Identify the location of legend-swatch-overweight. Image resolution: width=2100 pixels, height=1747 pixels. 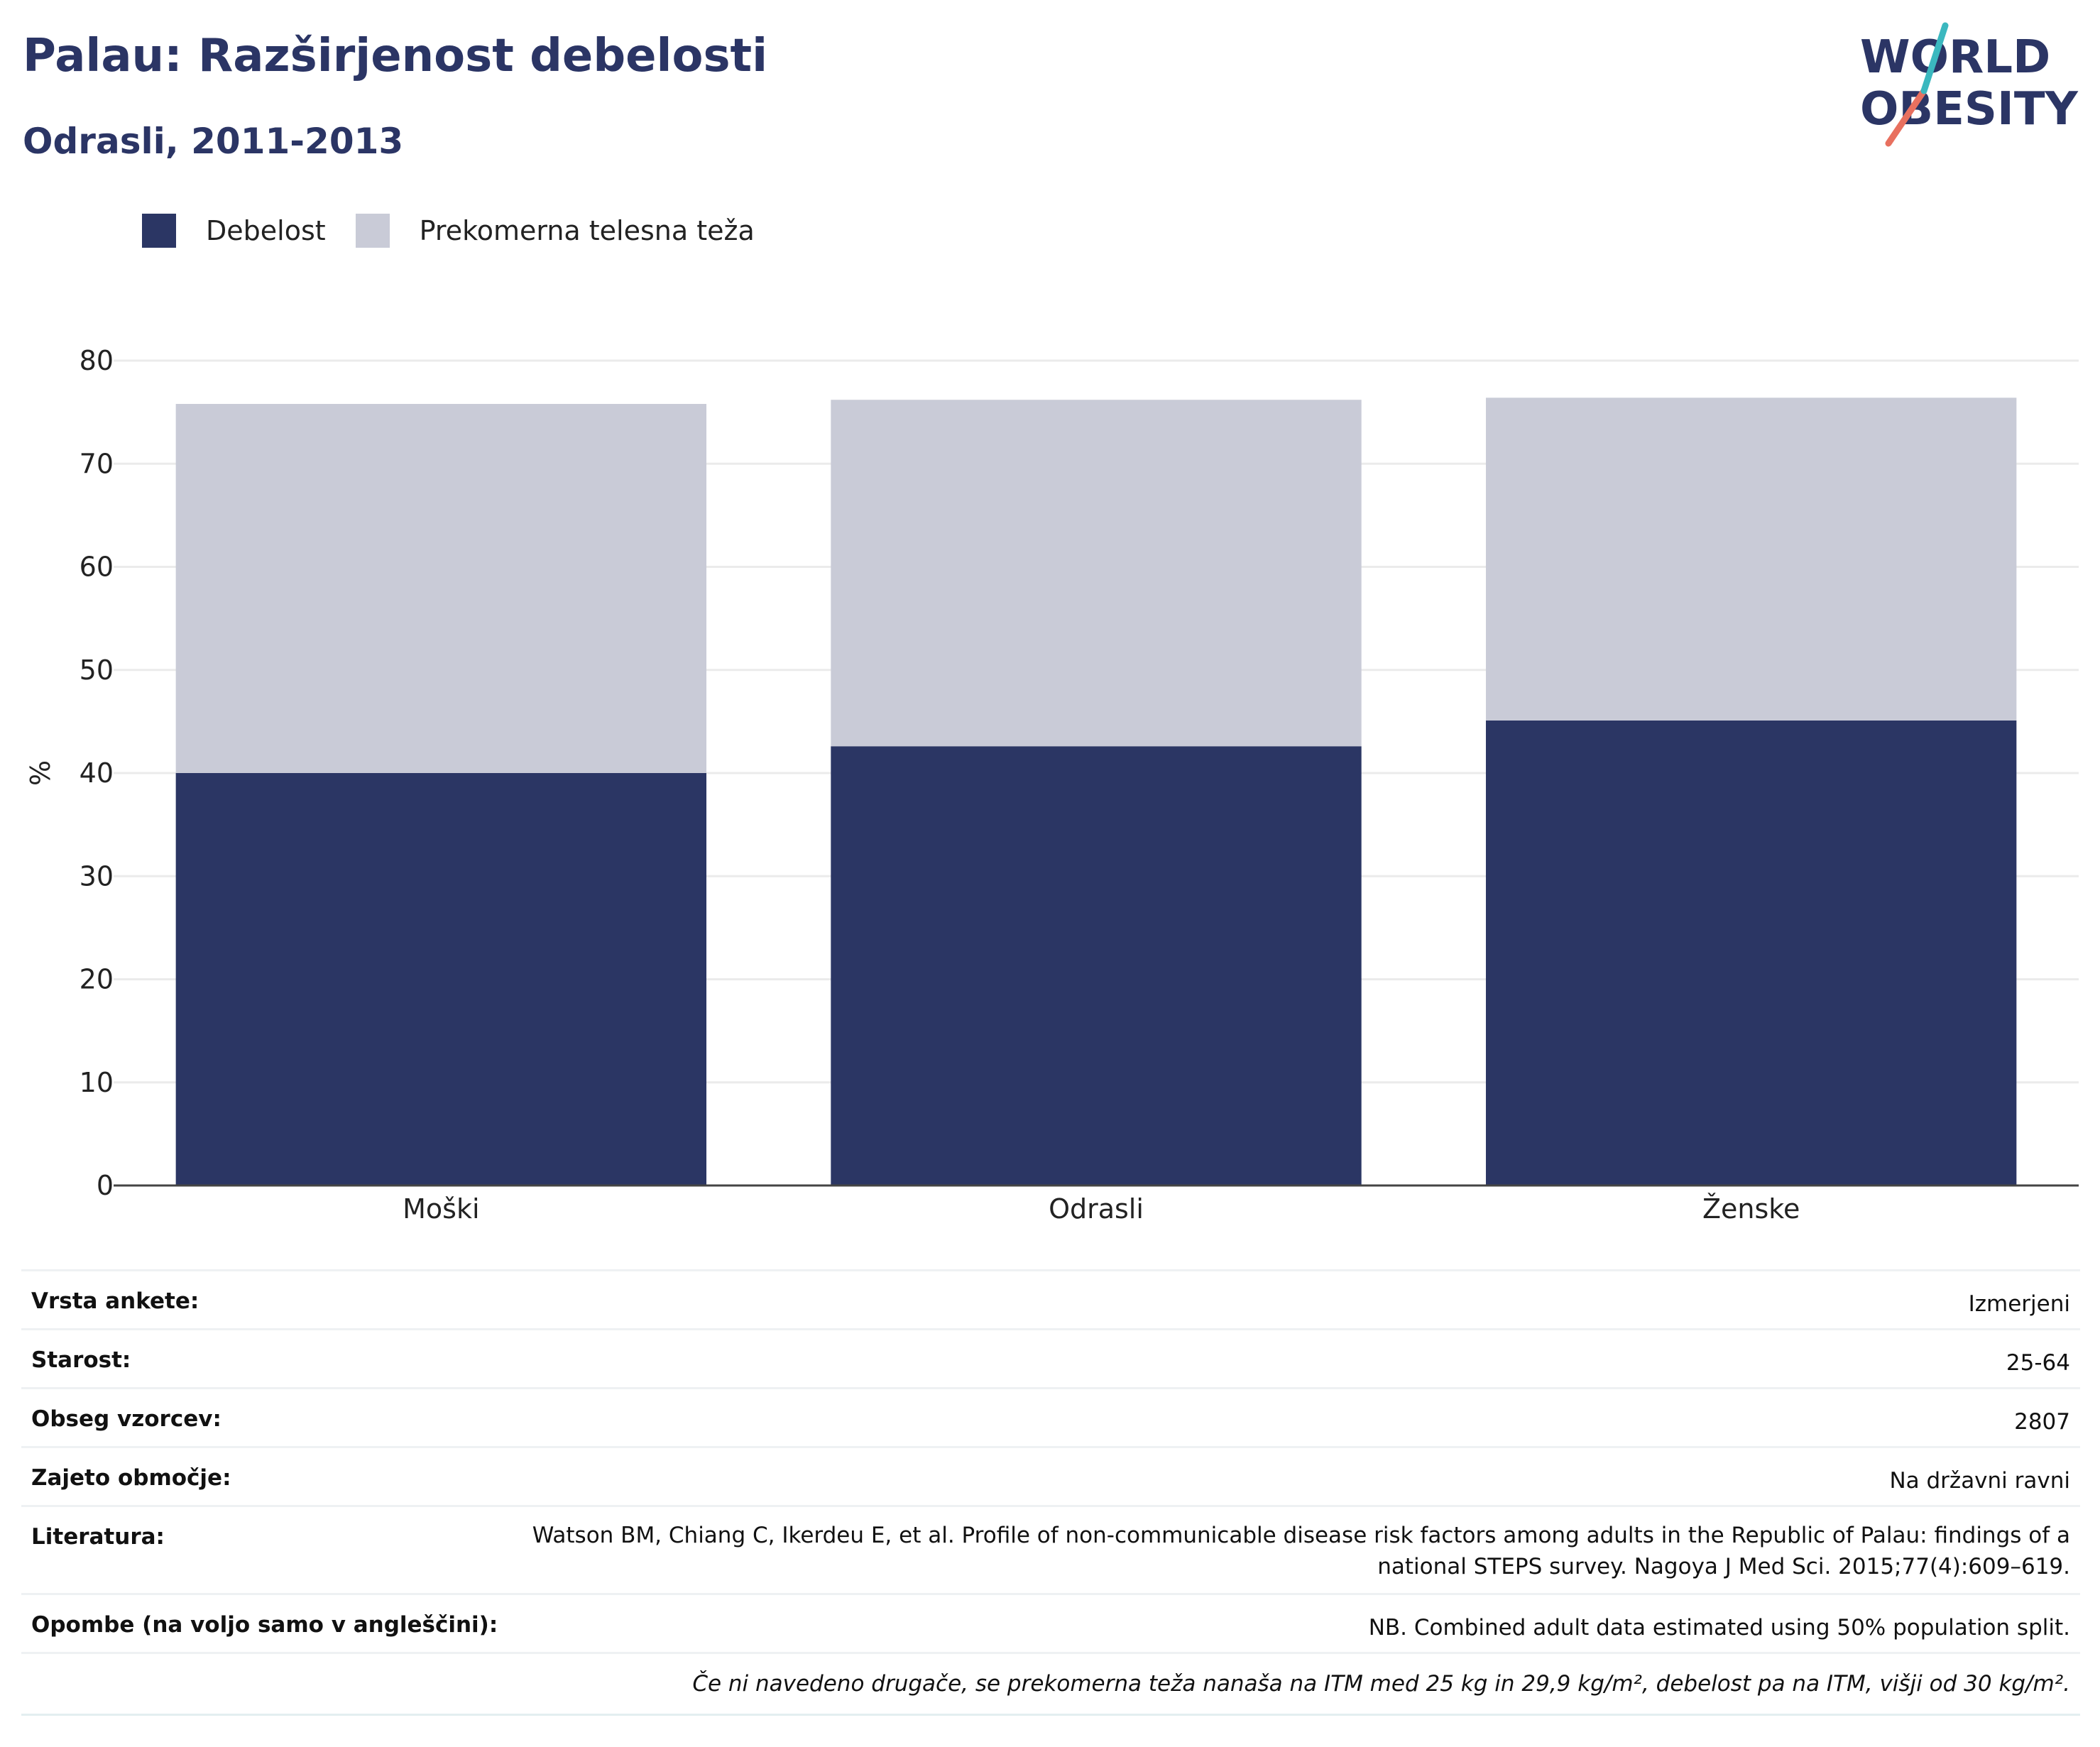
(372, 231).